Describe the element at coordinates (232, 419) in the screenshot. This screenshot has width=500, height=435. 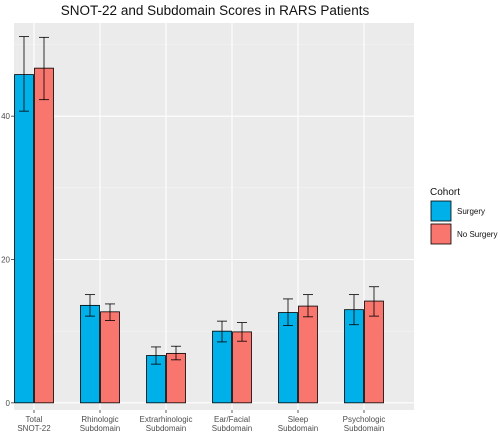
I see `x-tick-label: Ear/Facial` at that location.